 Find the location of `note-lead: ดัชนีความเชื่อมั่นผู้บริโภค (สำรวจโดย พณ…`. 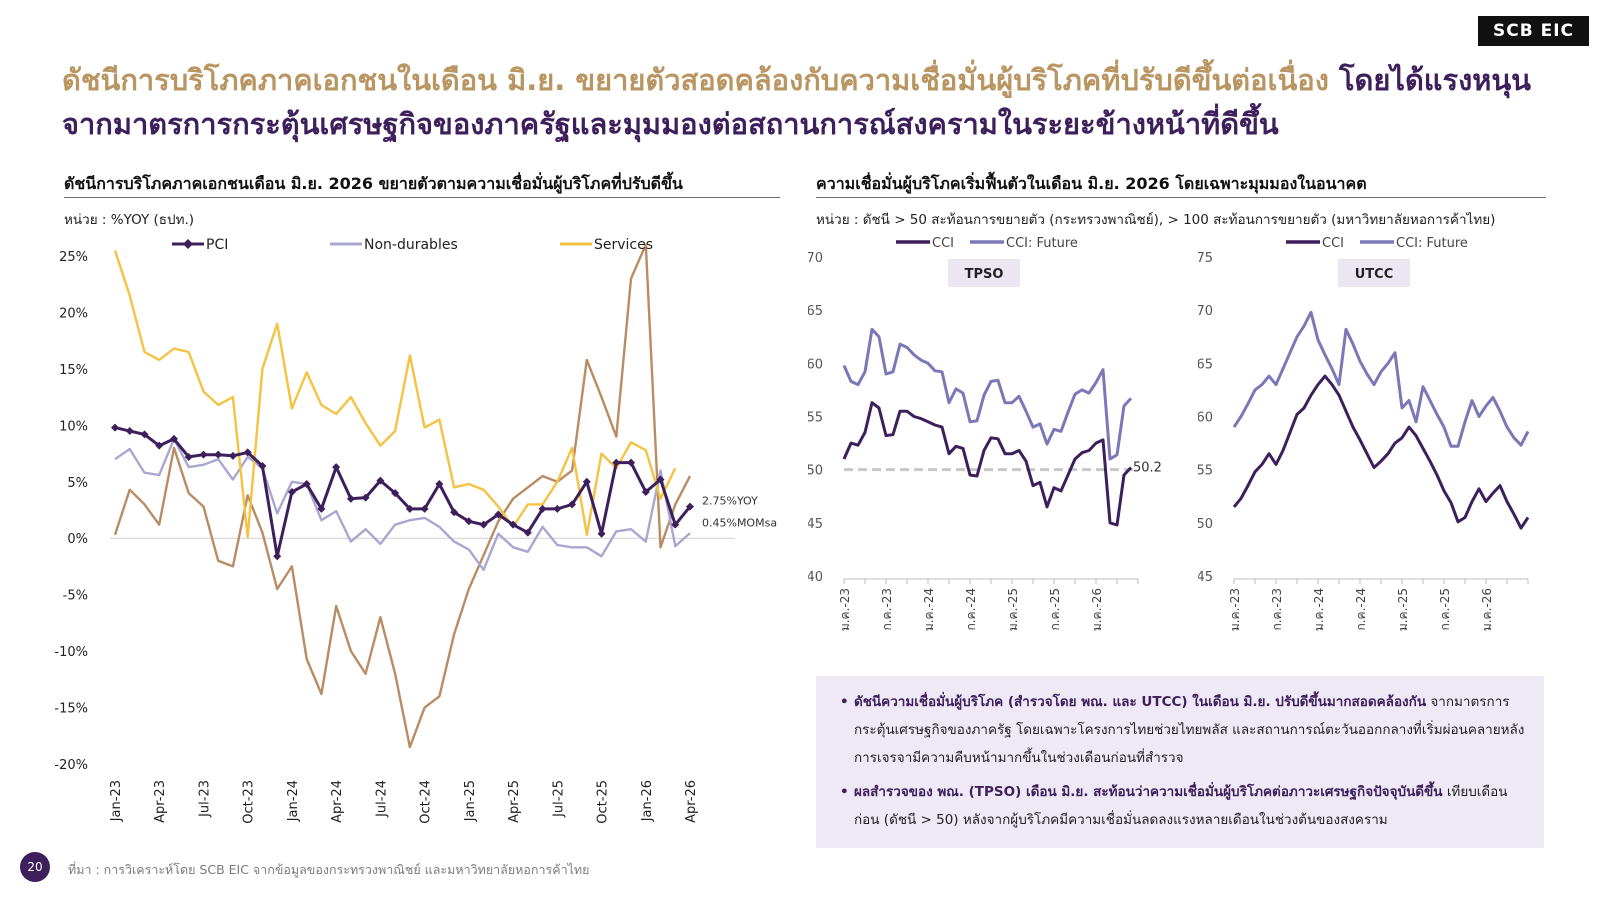

note-lead: ดัชนีความเชื่อมั่นผู้บริโภค (สำรวจโดย พณ… is located at coordinates (1140, 702).